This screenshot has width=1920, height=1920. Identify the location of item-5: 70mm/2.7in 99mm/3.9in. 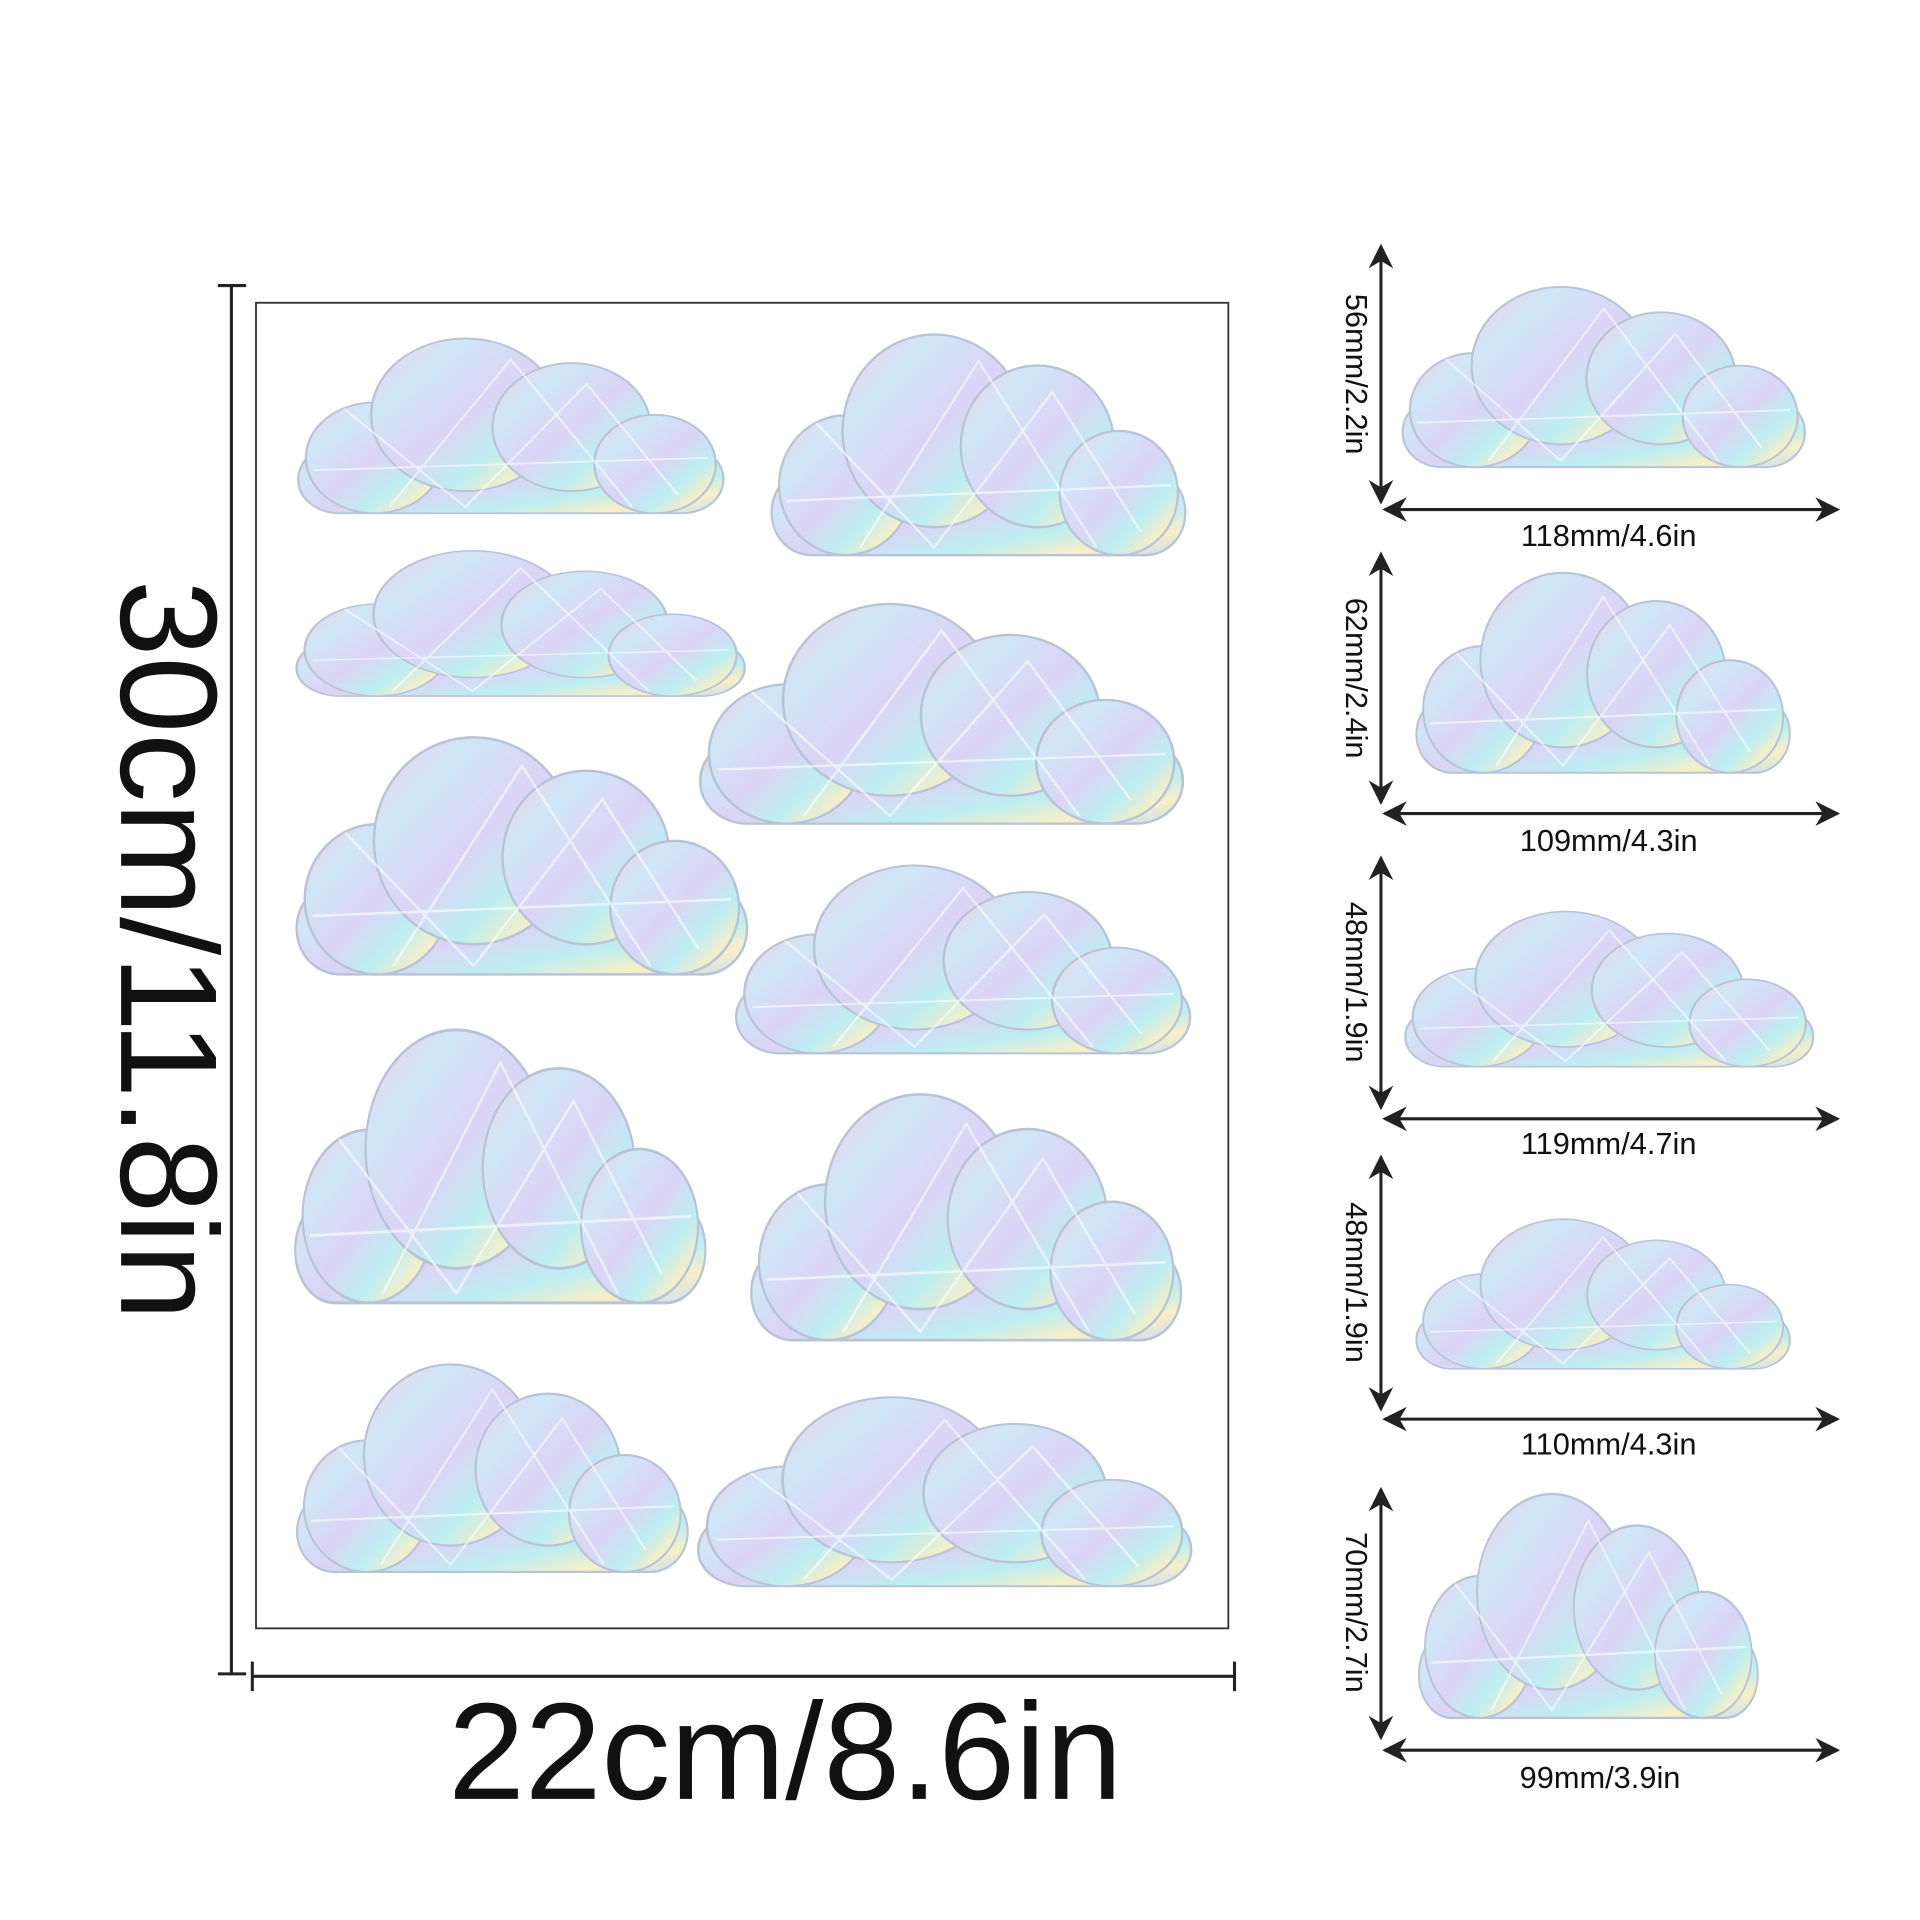
(1590, 1640).